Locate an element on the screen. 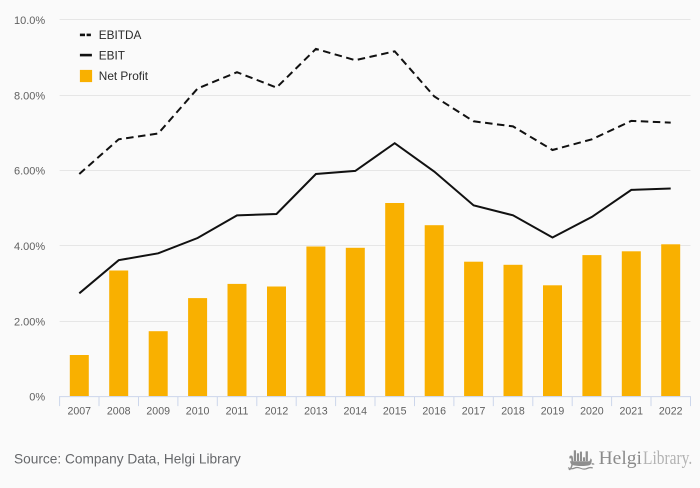 The height and width of the screenshot is (488, 700). svg-text: 4.00% is located at coordinates (29, 247).